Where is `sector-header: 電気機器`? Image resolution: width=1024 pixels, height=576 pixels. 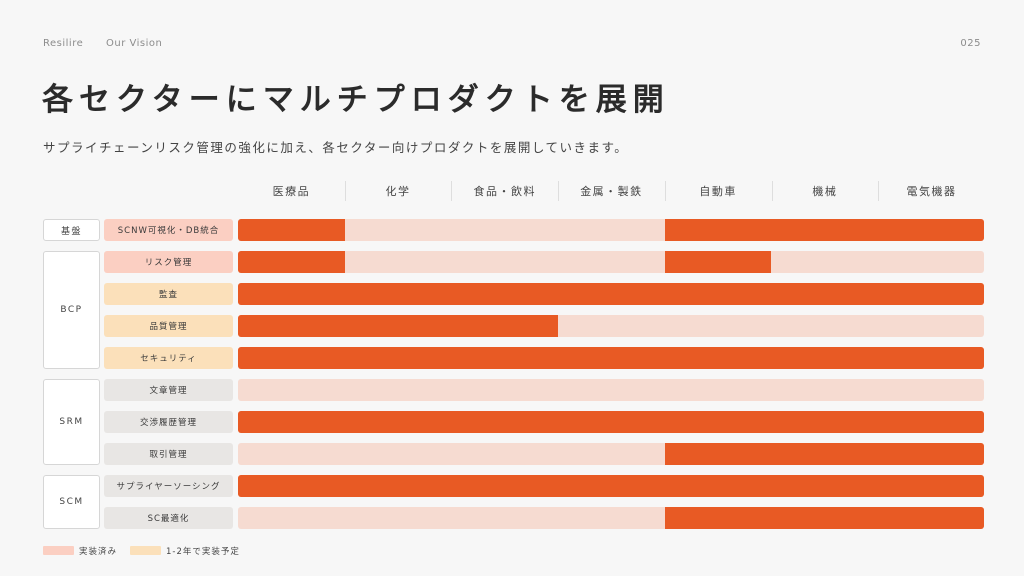 sector-header: 電気機器 is located at coordinates (931, 191).